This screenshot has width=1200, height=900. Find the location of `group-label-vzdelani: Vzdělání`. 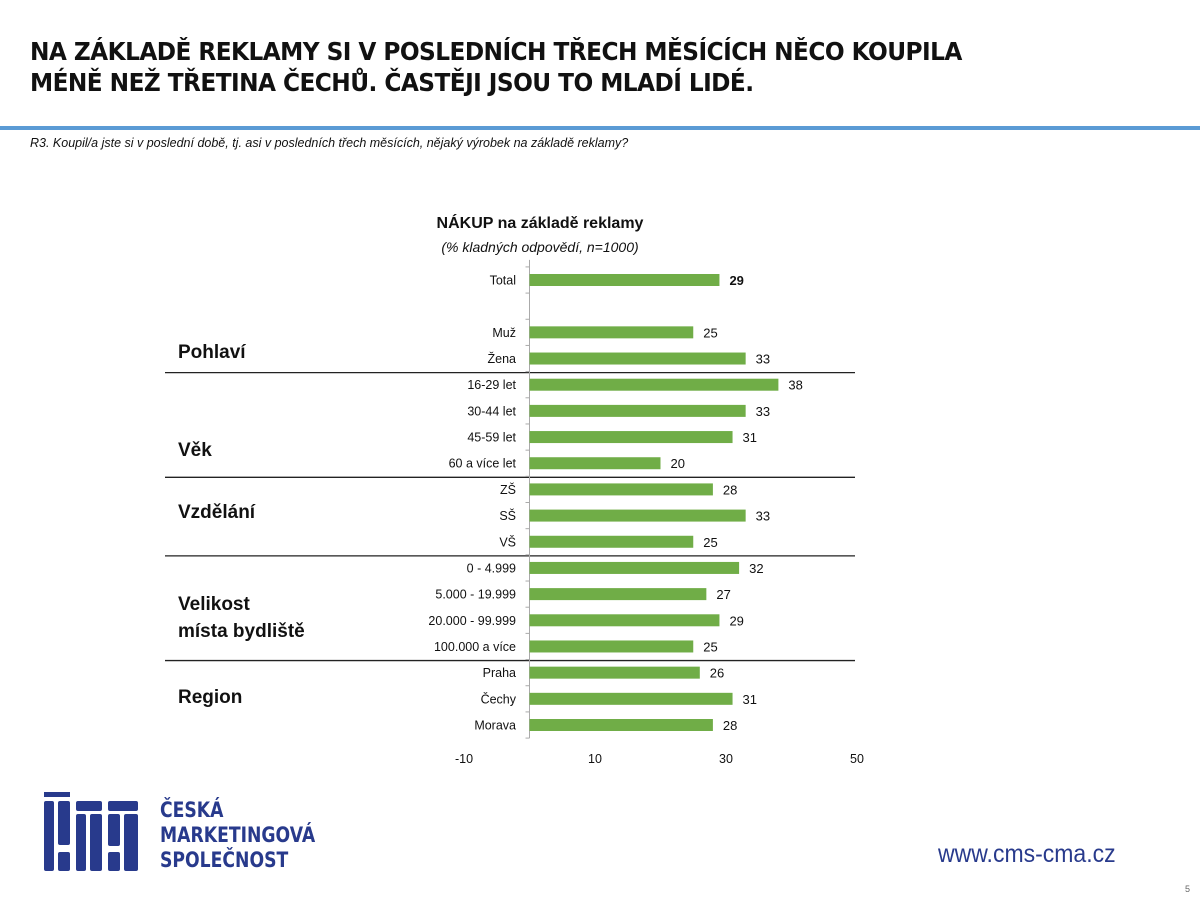

group-label-vzdelani: Vzdělání is located at coordinates (217, 512).